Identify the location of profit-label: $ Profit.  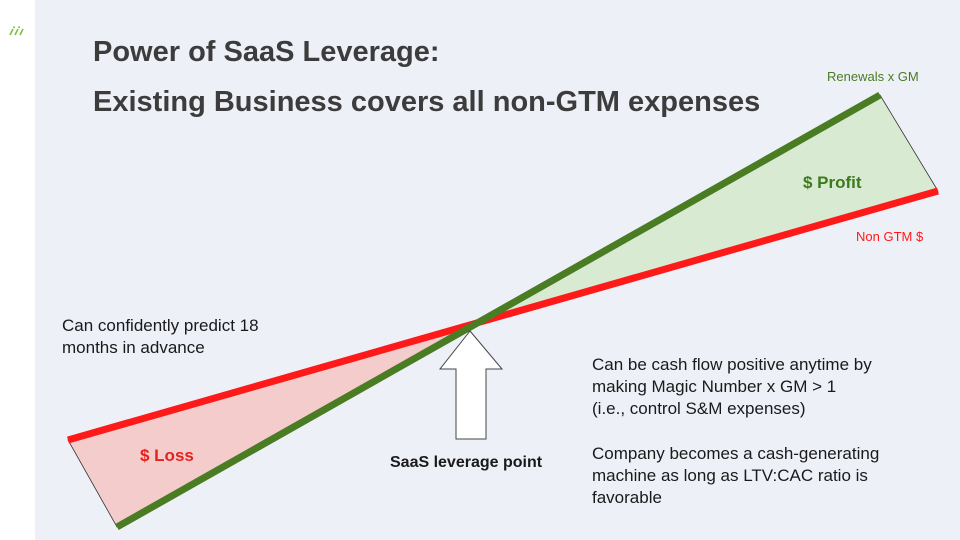
(832, 182).